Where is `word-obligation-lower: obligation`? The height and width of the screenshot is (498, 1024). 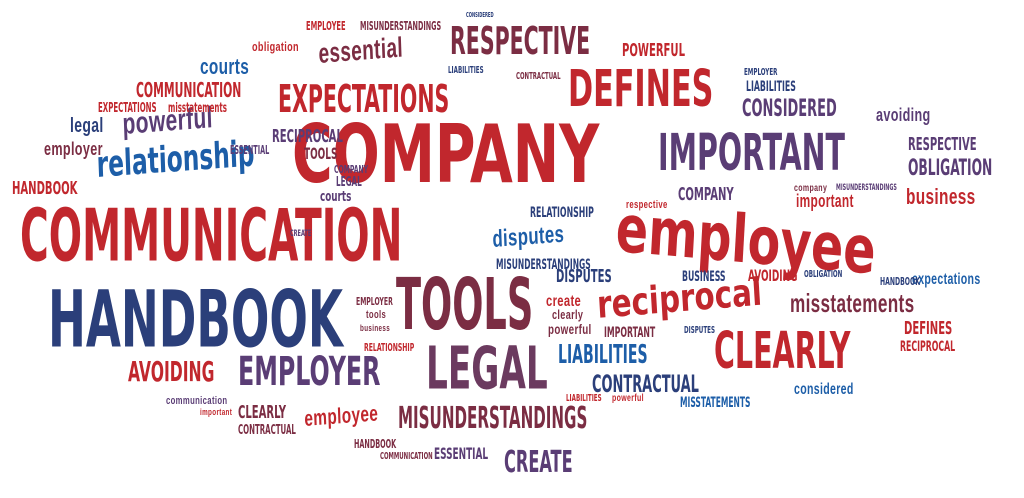 word-obligation-lower: obligation is located at coordinates (275, 46).